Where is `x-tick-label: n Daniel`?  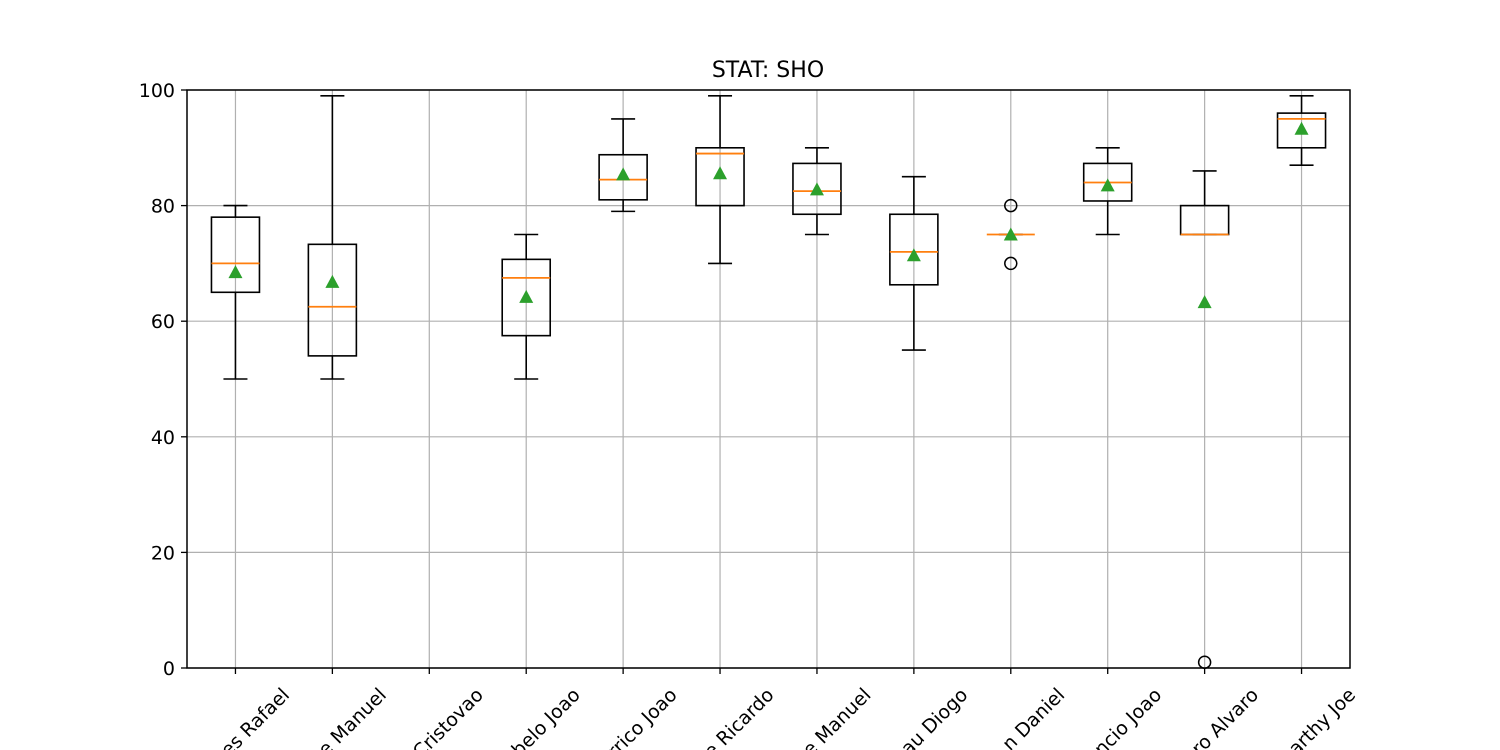
x-tick-label: n Daniel is located at coordinates (1033, 717).